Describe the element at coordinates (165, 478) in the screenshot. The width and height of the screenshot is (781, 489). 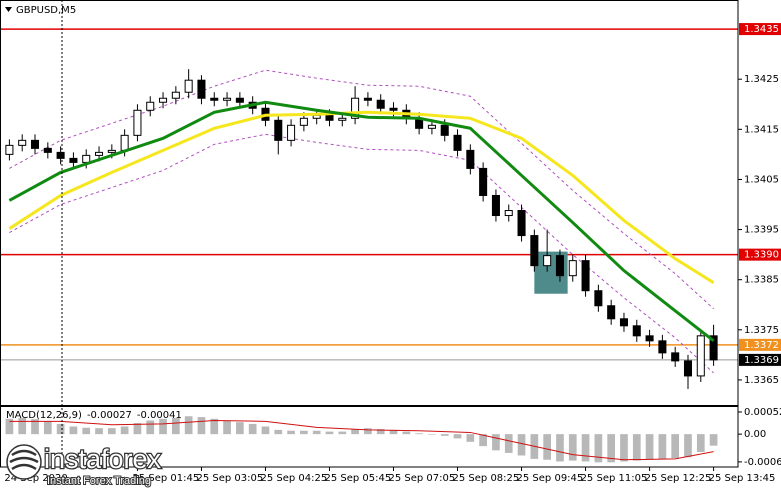
I see `x-tick-label: 25 Sep 01:45` at that location.